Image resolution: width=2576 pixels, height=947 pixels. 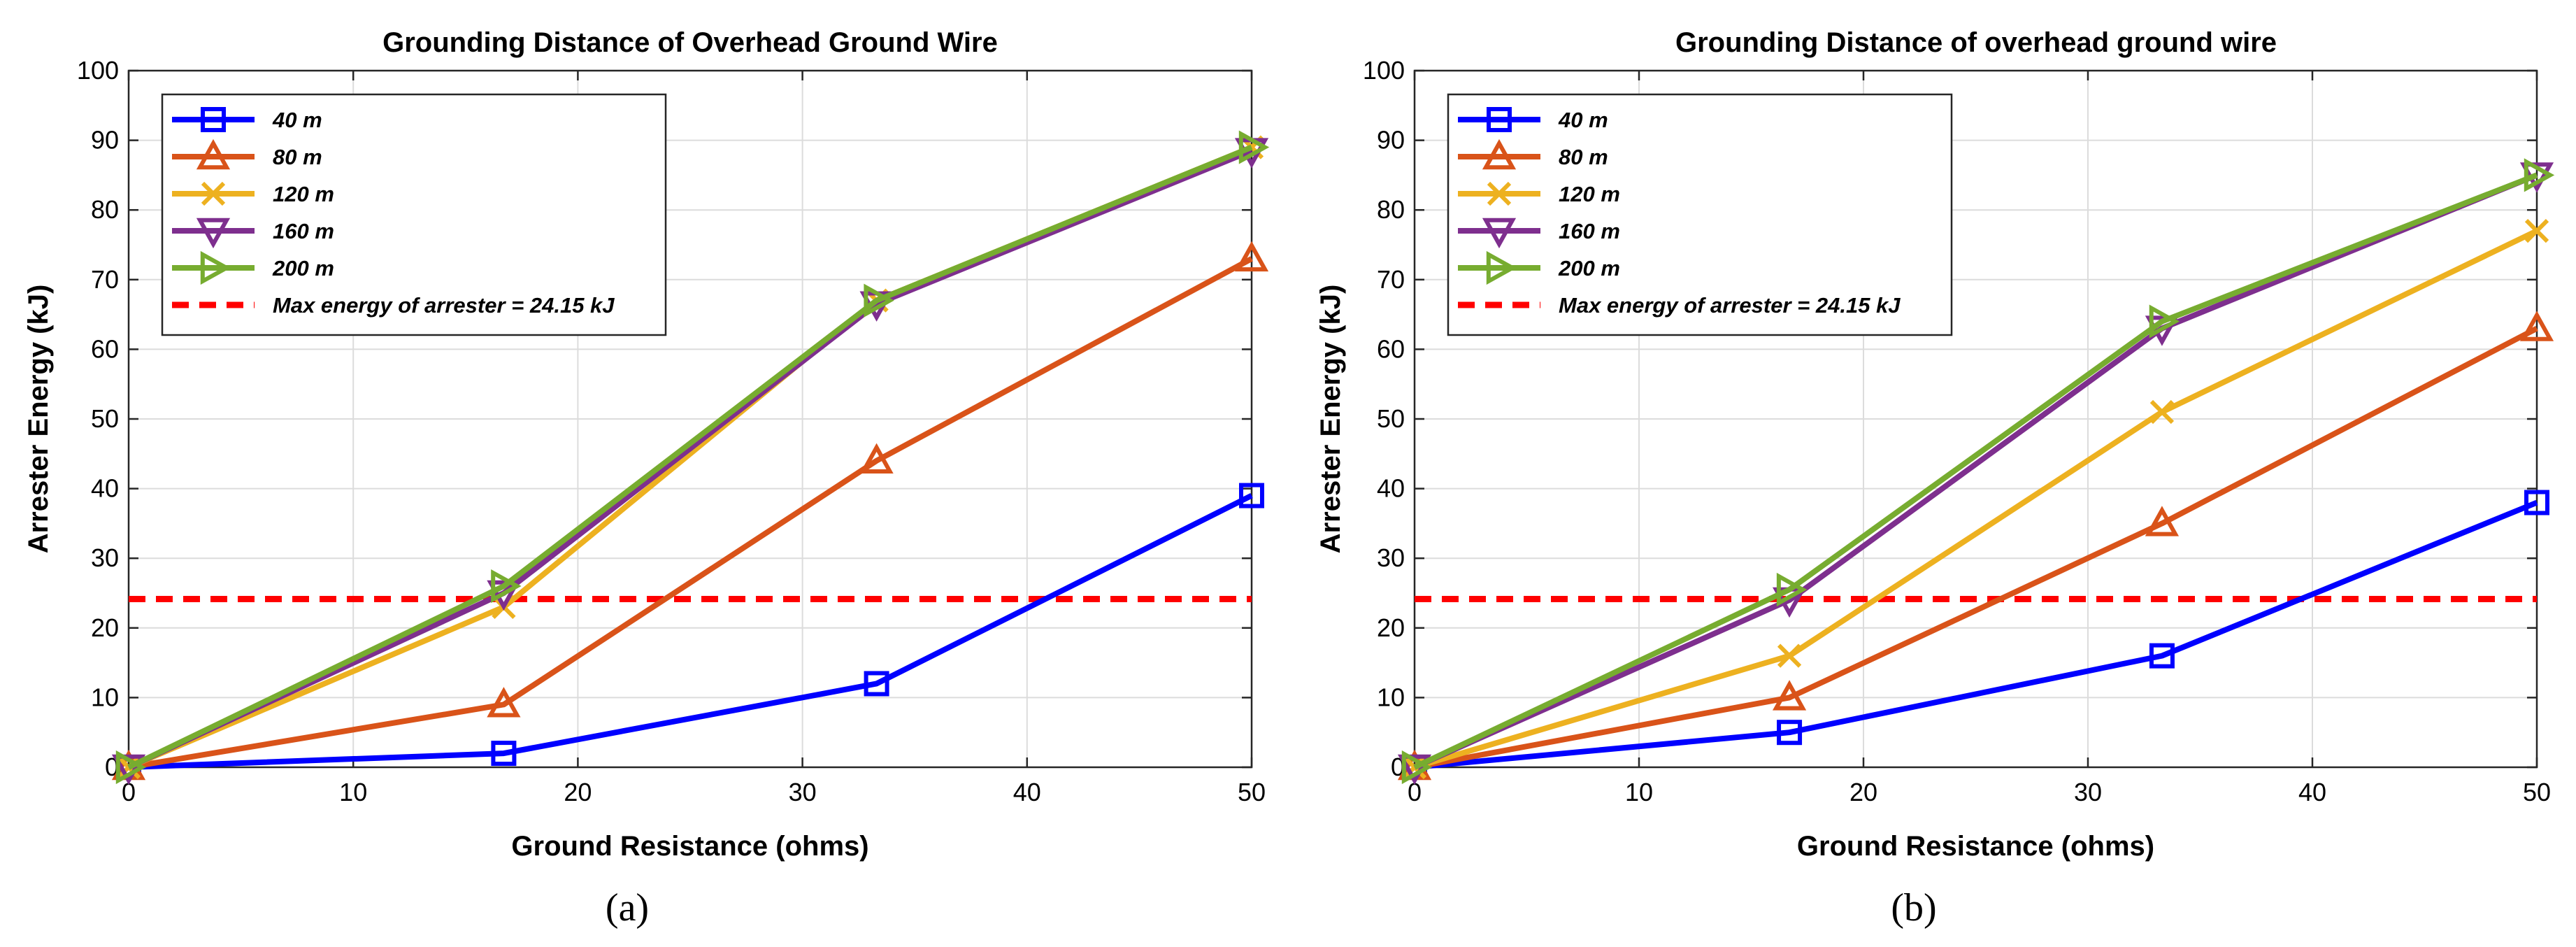 What do you see at coordinates (1913, 908) in the screenshot?
I see `panel-label: (b)` at bounding box center [1913, 908].